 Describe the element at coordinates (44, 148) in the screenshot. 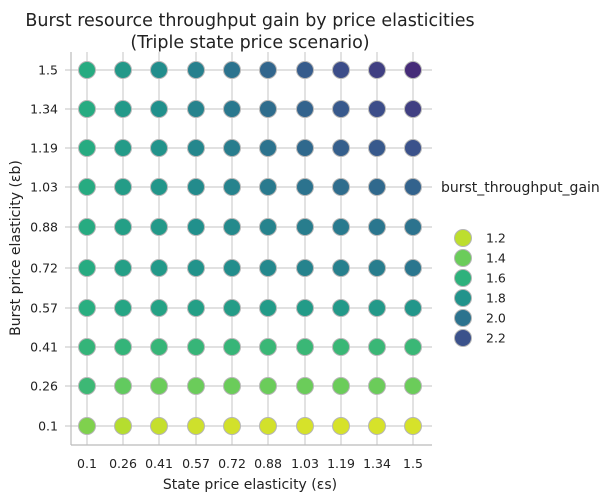

I see `y-tick-label: 1.19` at that location.